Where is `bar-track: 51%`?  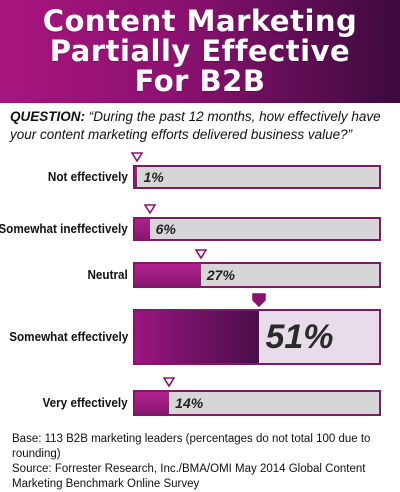
bar-track: 51% is located at coordinates (257, 337).